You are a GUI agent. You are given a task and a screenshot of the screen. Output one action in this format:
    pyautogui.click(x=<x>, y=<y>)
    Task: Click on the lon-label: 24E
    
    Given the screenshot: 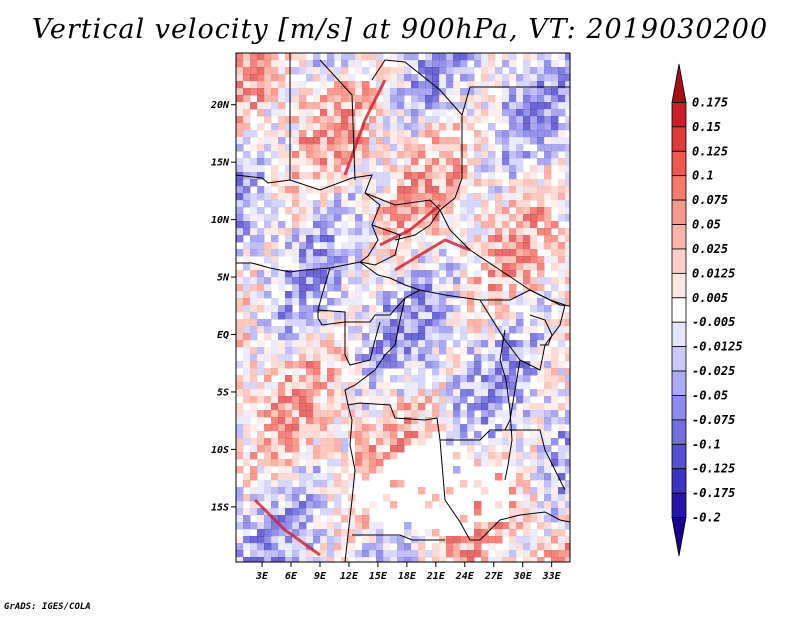 What is the action you would take?
    pyautogui.click(x=465, y=576)
    